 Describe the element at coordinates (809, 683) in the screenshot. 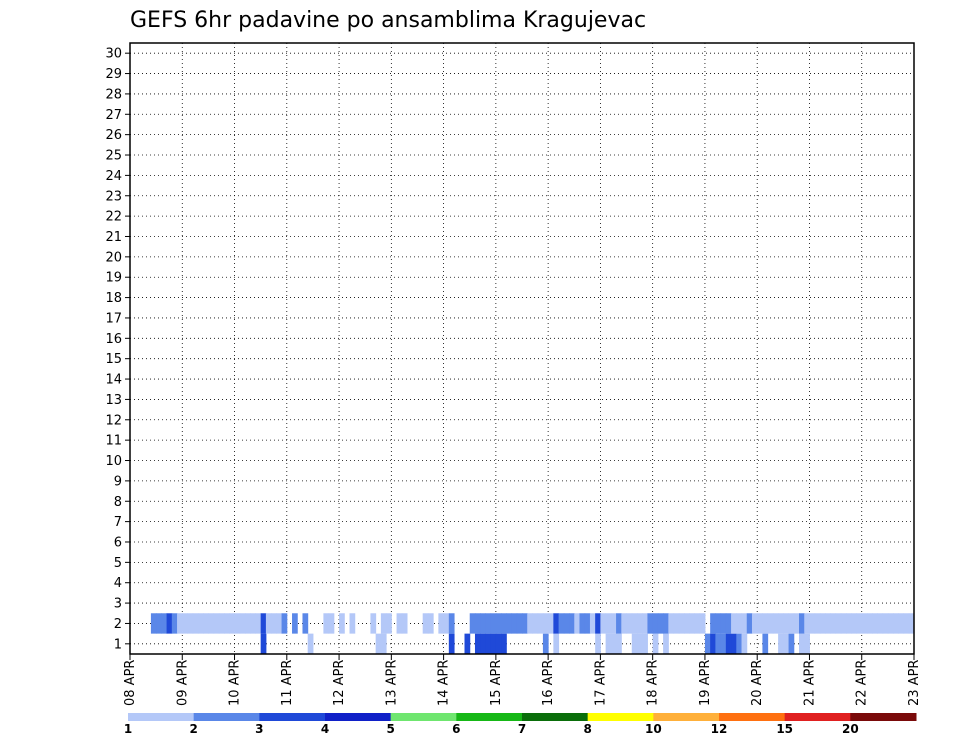

I see `x-tick-label: 21 APR` at that location.